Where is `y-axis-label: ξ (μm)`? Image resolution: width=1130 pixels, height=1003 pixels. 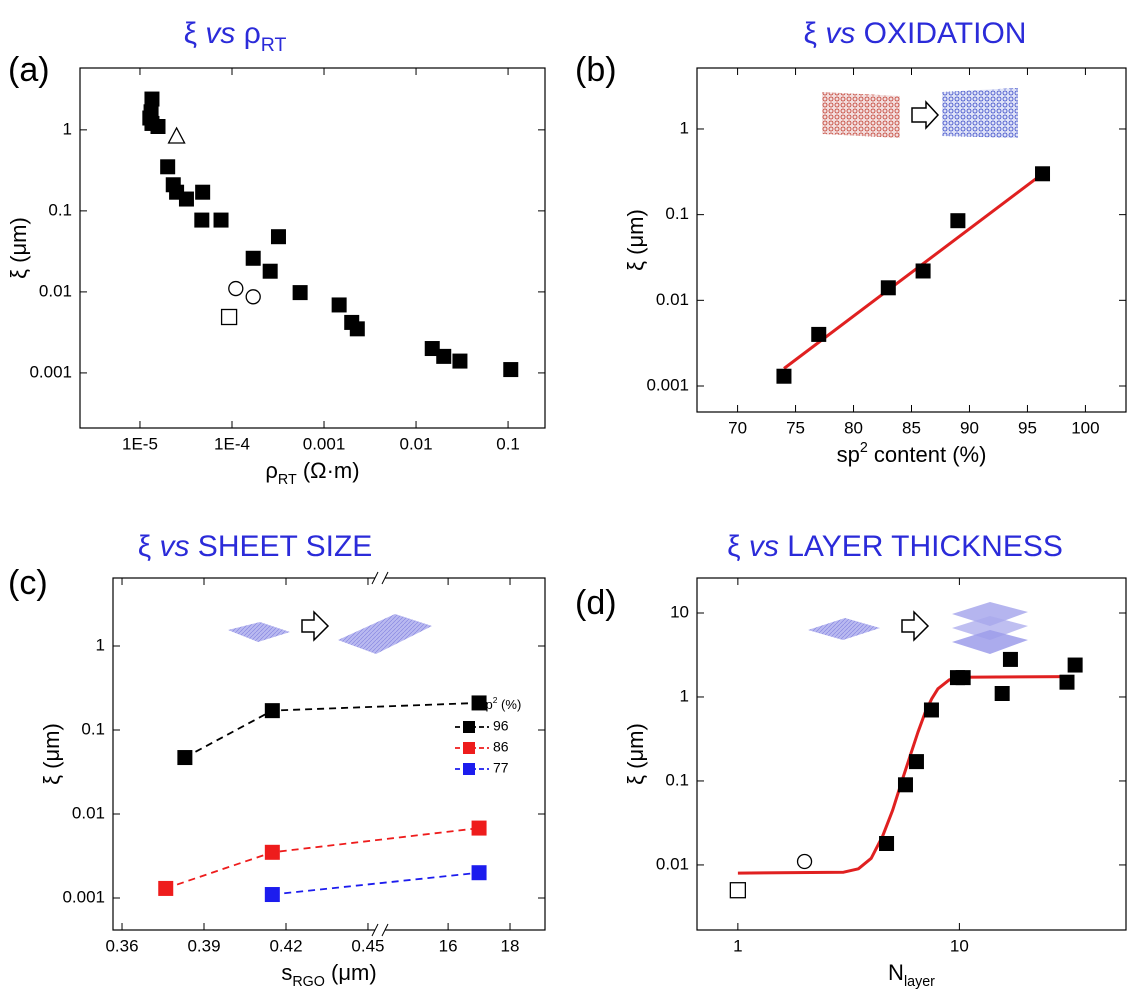 y-axis-label: ξ (μm) is located at coordinates (51, 754).